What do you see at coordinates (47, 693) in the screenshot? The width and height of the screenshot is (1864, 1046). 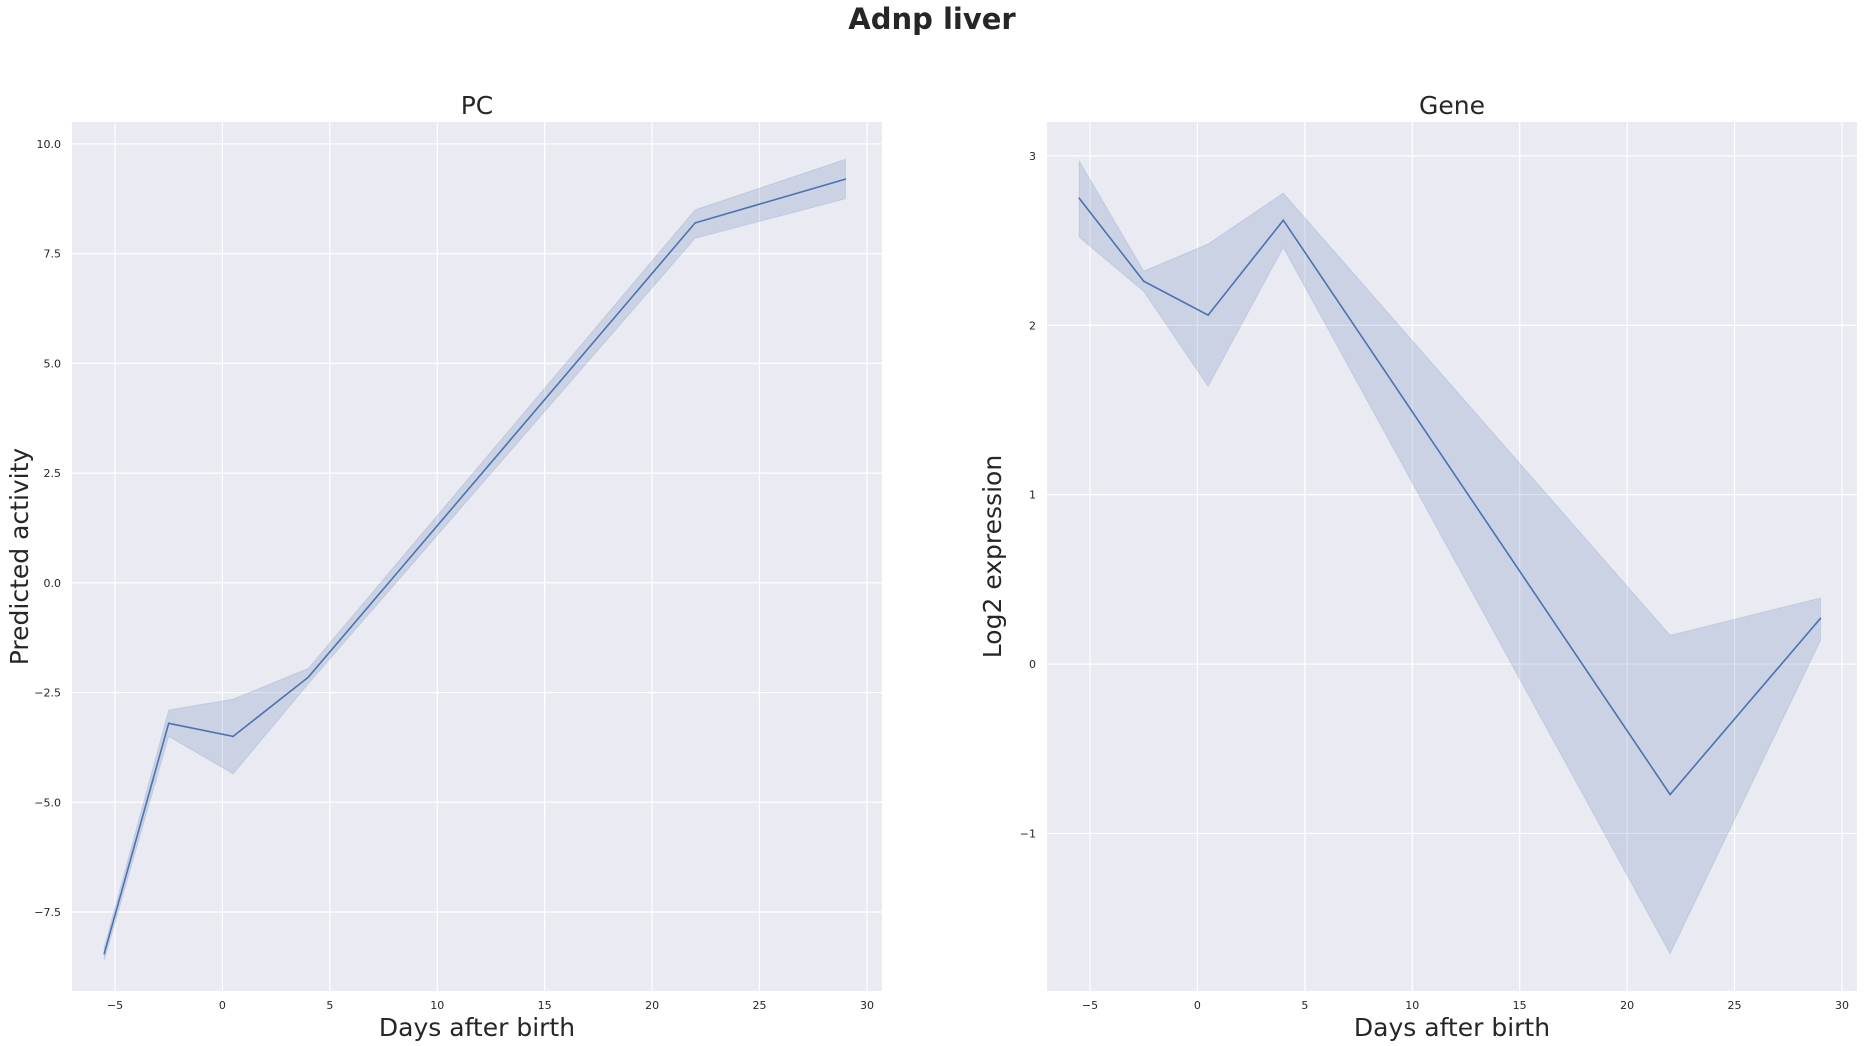 I see `y-tick-label: −2.5` at bounding box center [47, 693].